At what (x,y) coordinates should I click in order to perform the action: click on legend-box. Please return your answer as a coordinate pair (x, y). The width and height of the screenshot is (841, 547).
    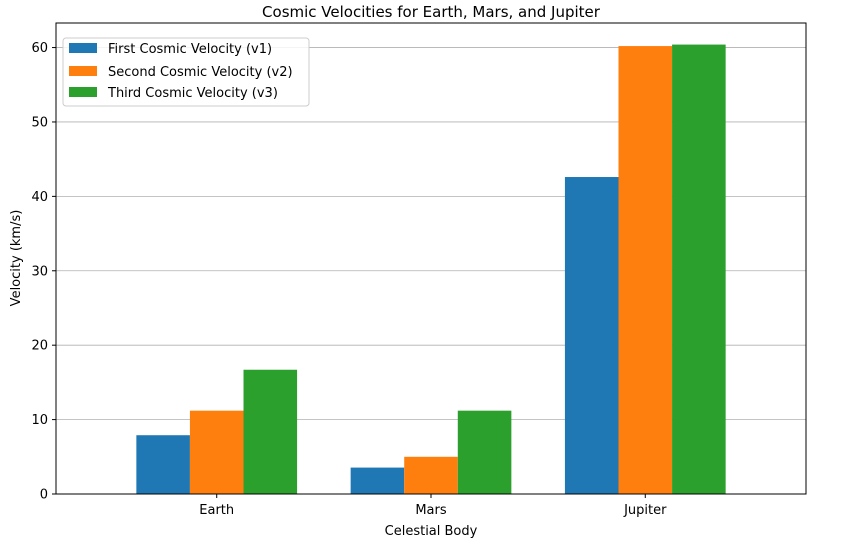
    Looking at the image, I should click on (186, 72).